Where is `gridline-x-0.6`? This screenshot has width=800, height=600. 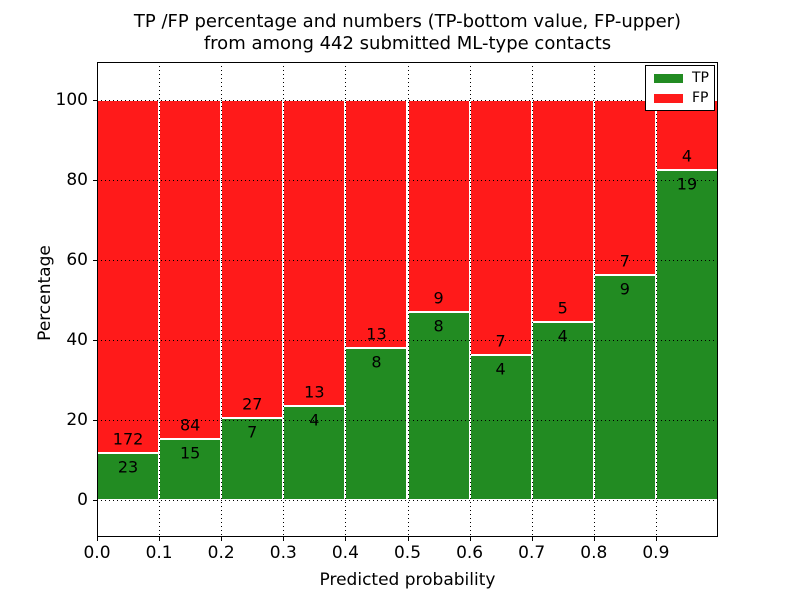
gridline-x-0.6 is located at coordinates (470, 299).